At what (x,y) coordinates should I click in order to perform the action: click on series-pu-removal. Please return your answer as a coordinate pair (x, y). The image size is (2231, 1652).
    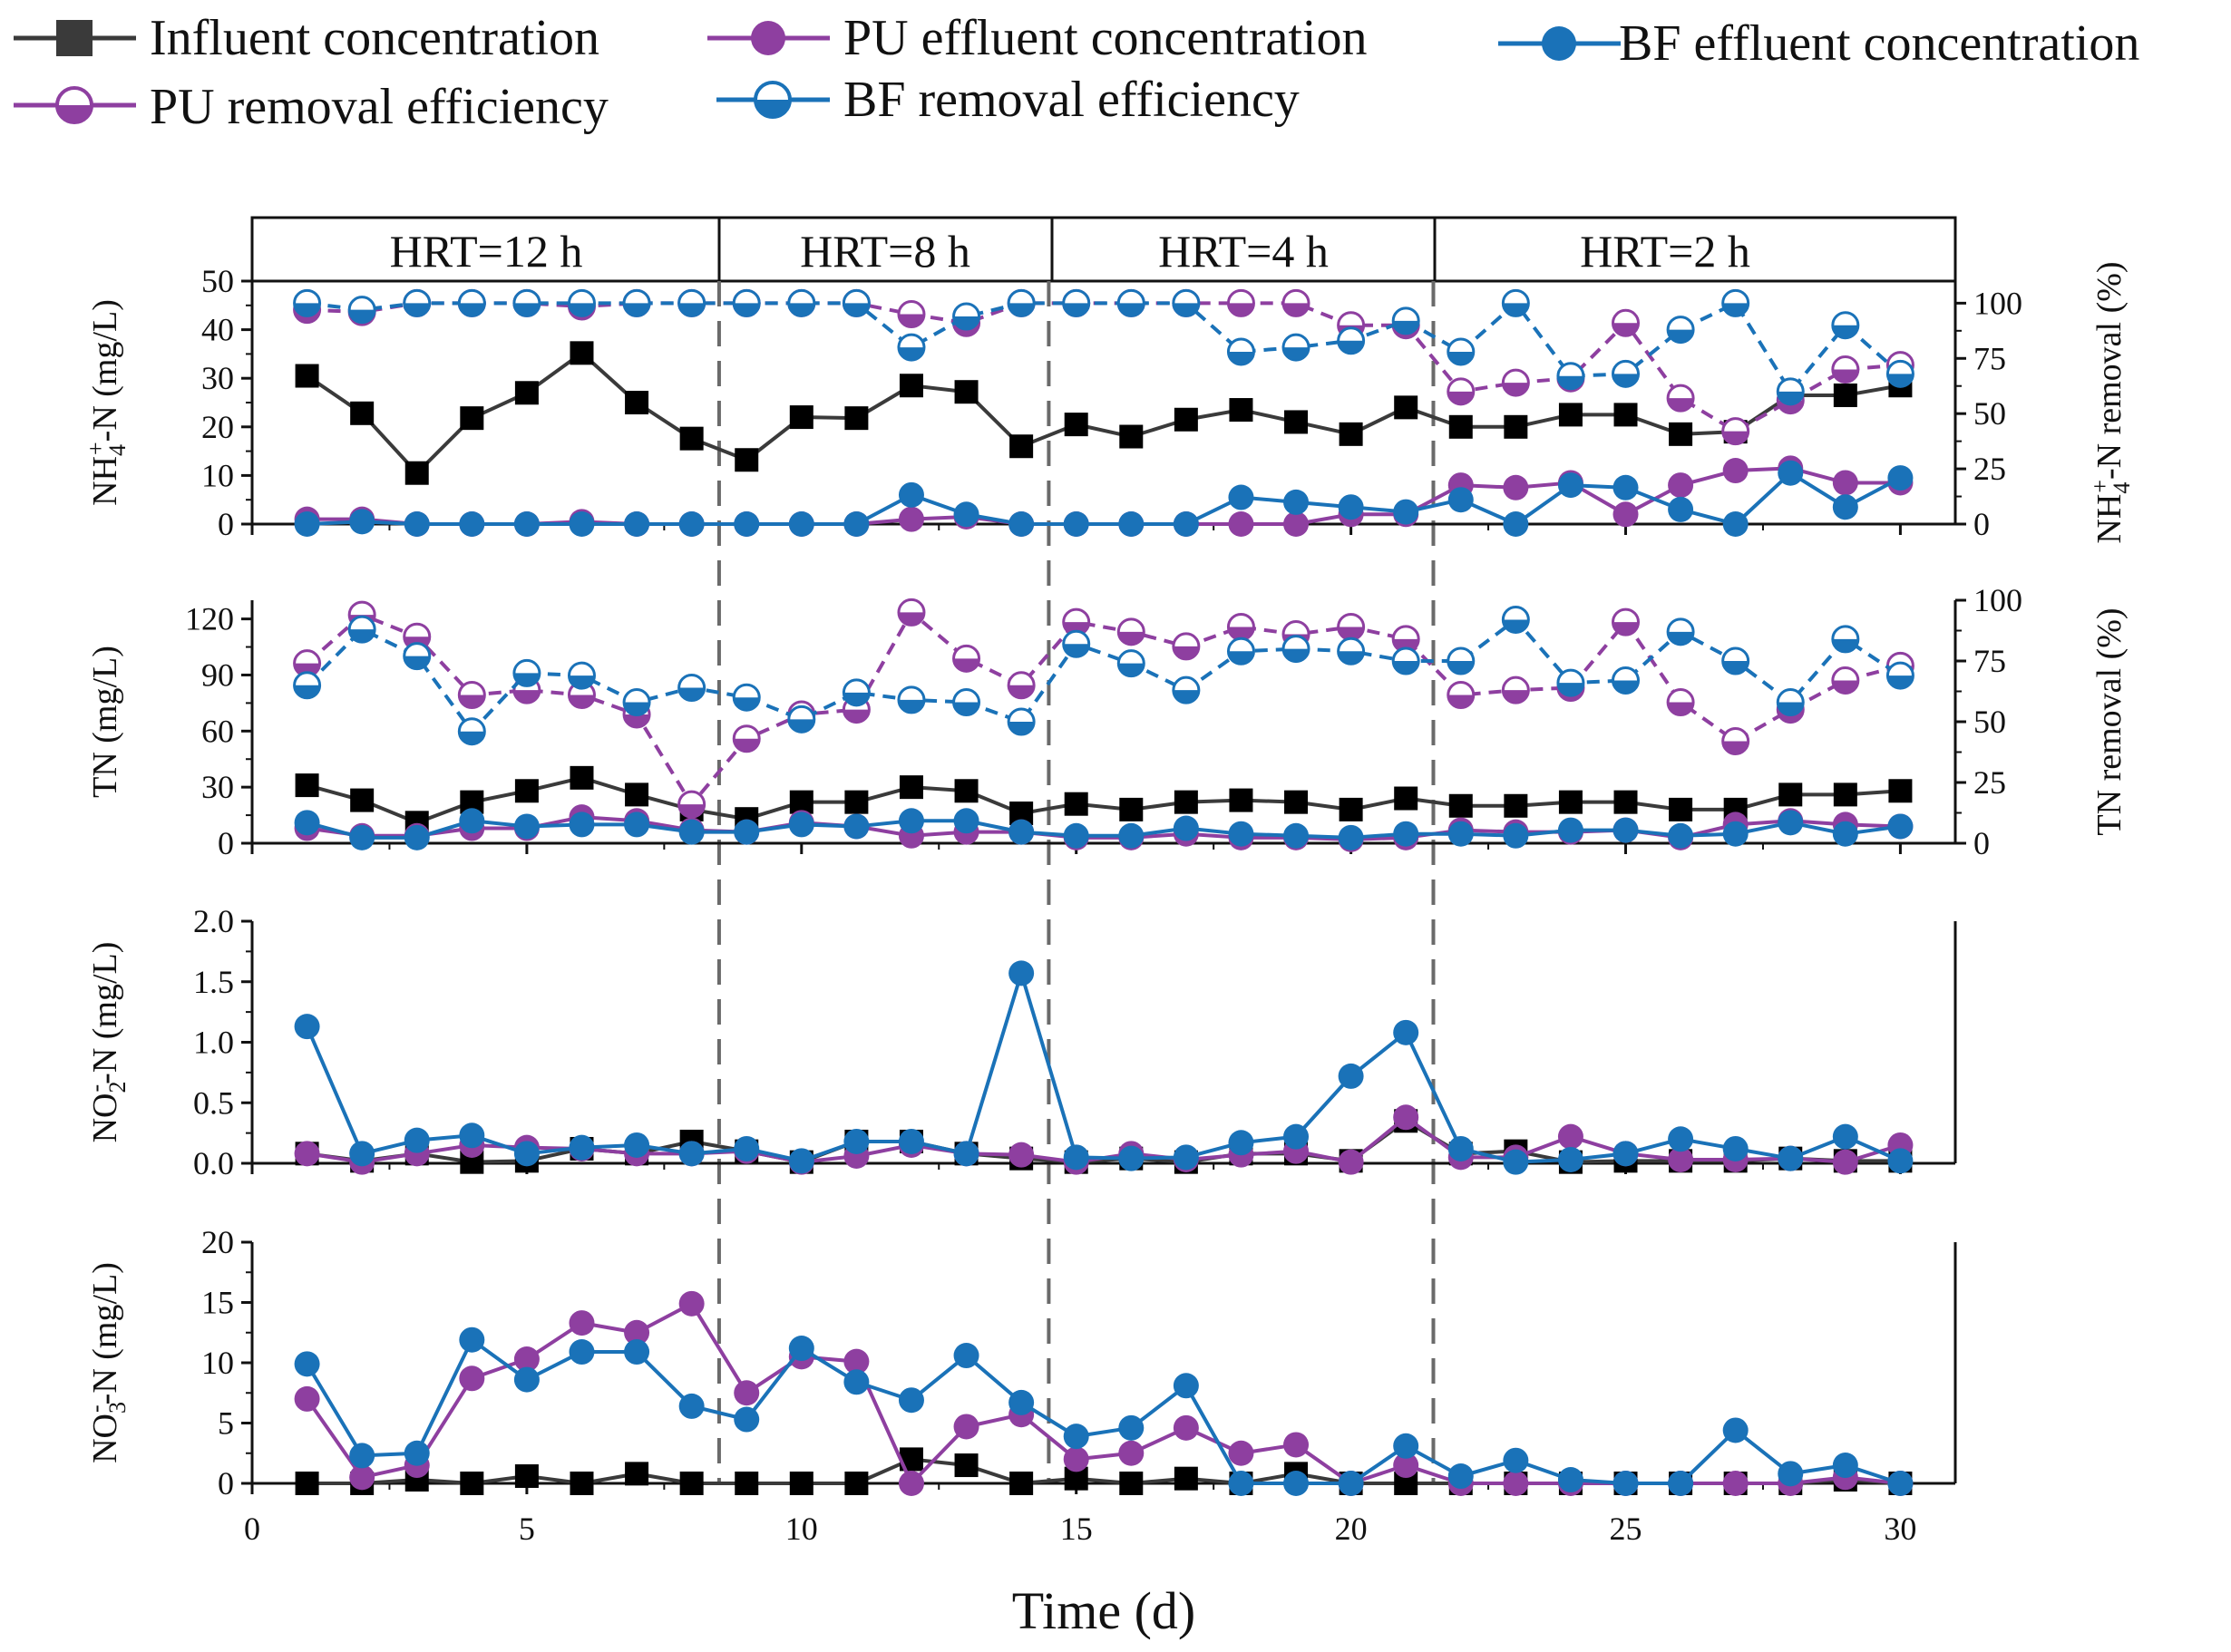
    Looking at the image, I should click on (1103, 367).